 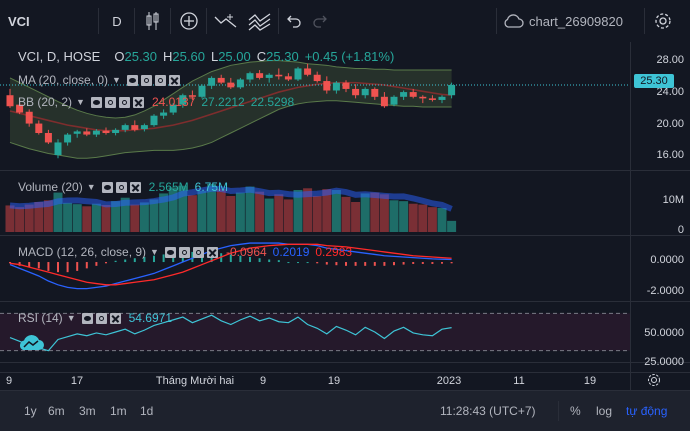 What do you see at coordinates (19, 21) in the screenshot?
I see `symbol-search-button: VCI` at bounding box center [19, 21].